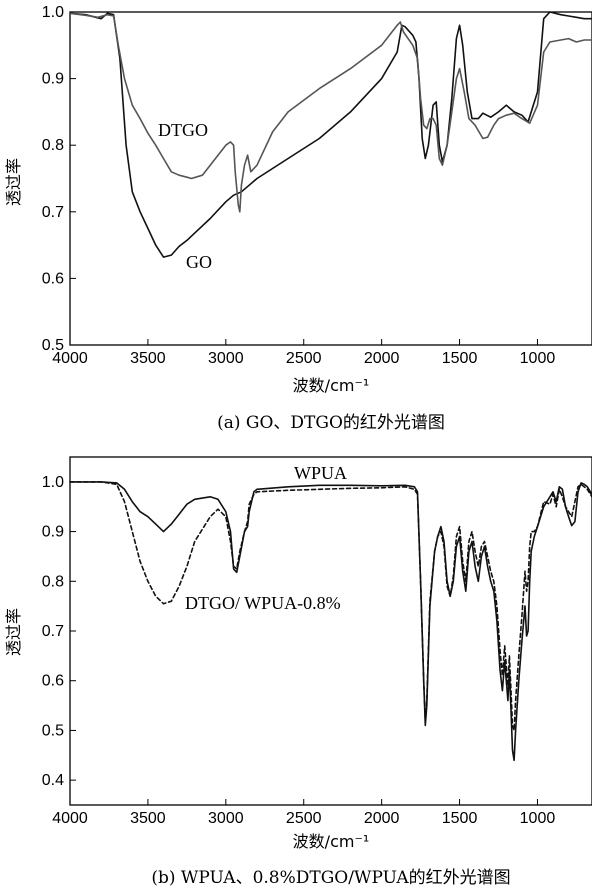  I want to click on panel-b-y-ticks: 0.4 0.5 0.6 0.7 0.8 0.9 1.0, so click(59, 631).